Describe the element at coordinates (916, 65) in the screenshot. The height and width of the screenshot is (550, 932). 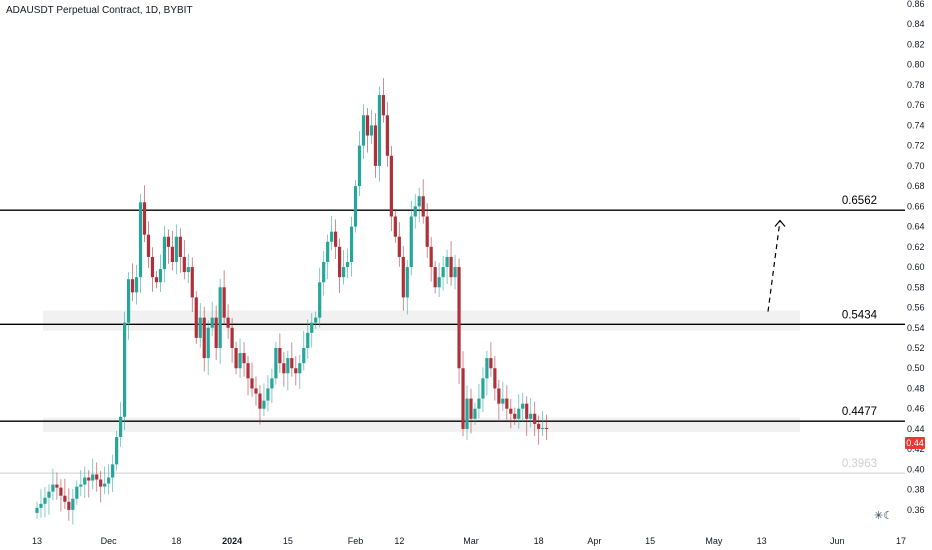
I see `y-tick-label: 0.80` at that location.